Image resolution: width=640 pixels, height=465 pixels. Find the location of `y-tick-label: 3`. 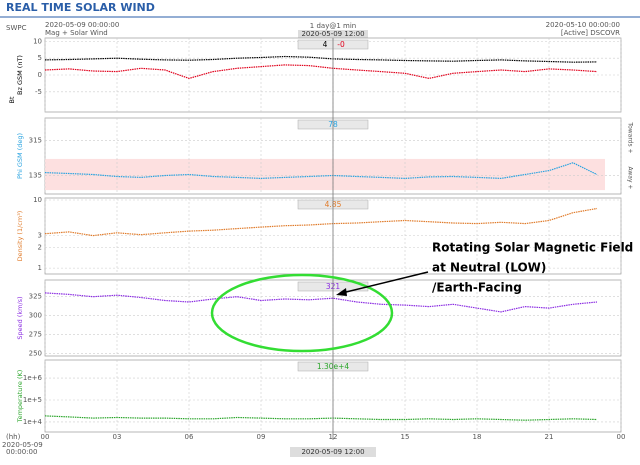

y-tick-label: 3 is located at coordinates (40, 236).